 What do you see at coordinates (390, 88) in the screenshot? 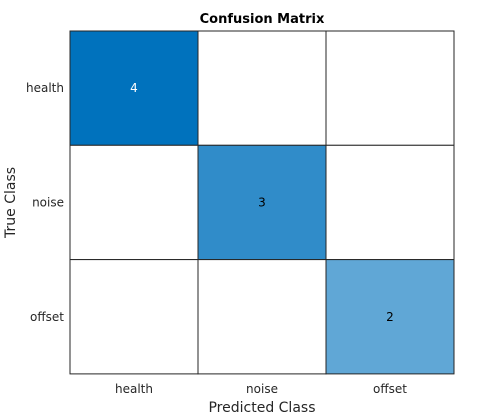
I see `matrix-cell-health-offset` at bounding box center [390, 88].